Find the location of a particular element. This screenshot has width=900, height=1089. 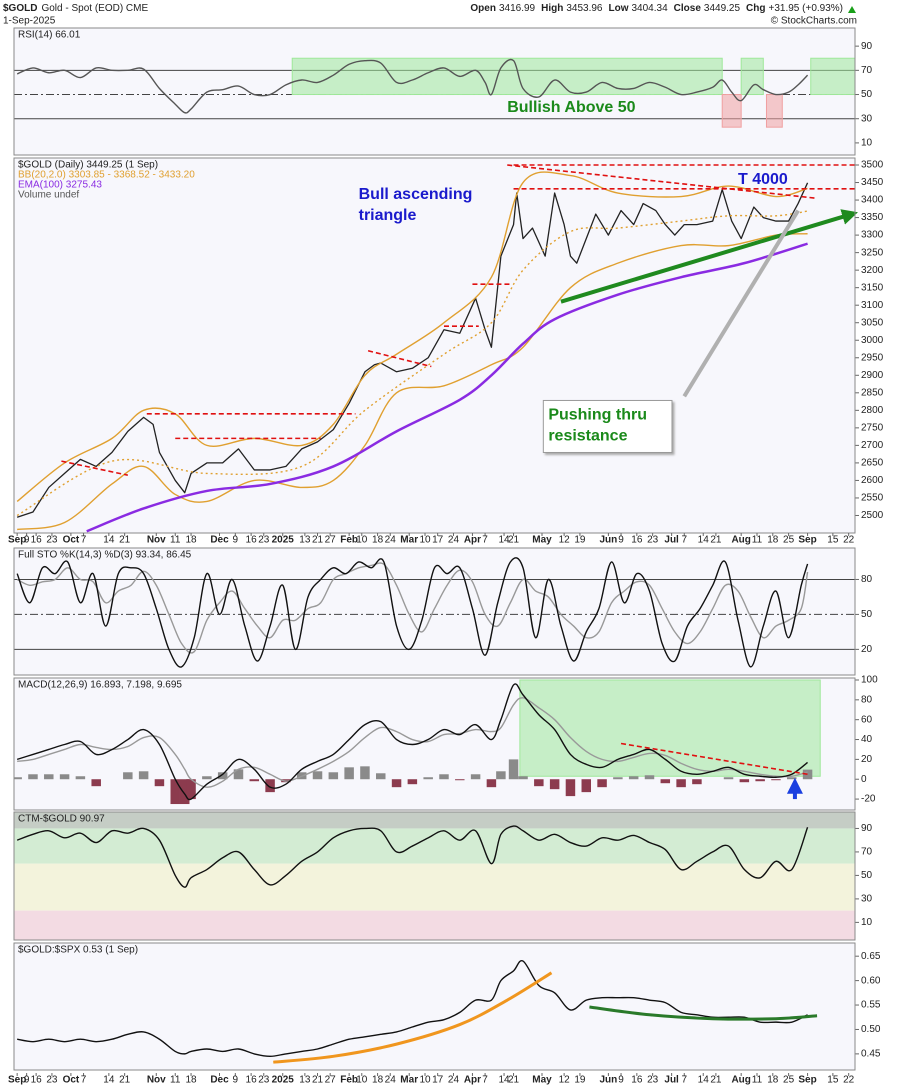

x-tick-label: Jul is located at coordinates (671, 540).